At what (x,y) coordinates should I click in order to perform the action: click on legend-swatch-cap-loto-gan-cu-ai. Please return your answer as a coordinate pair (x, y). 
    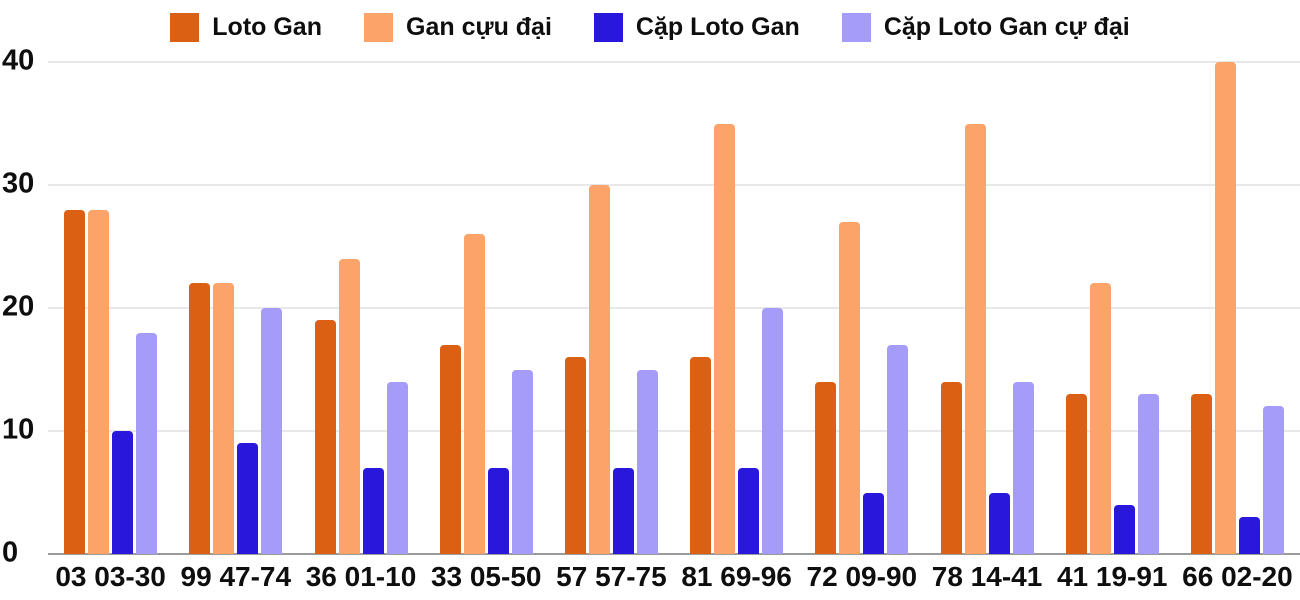
    Looking at the image, I should click on (856, 27).